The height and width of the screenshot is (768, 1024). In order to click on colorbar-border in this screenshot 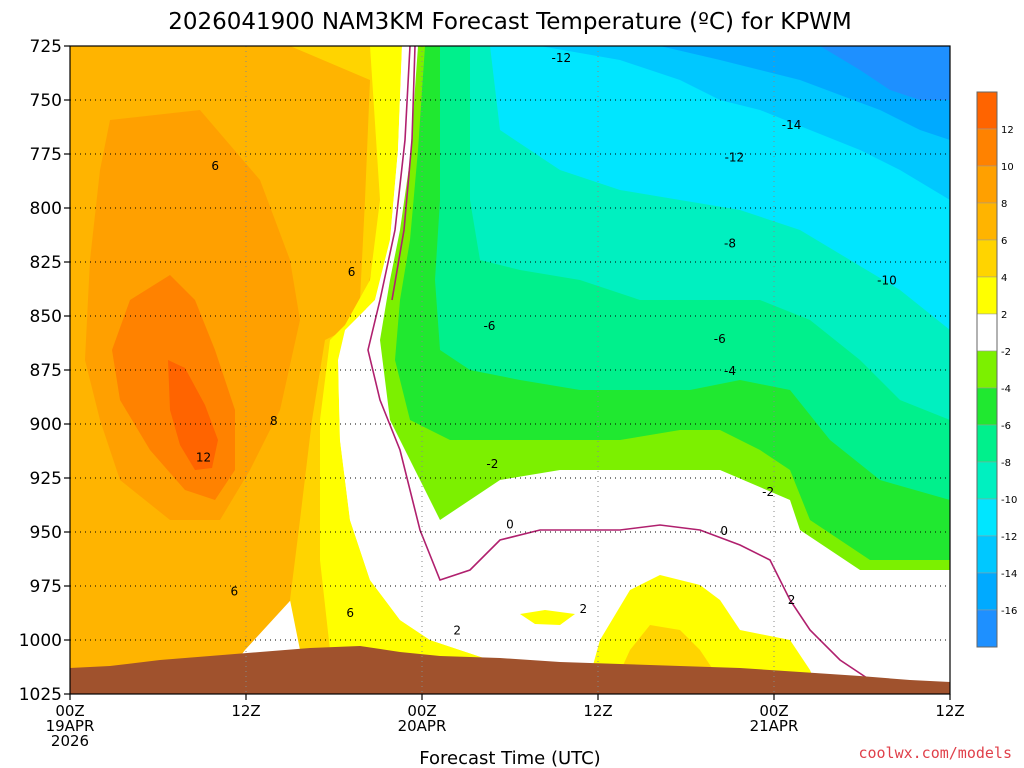, I will do `click(987, 369)`.